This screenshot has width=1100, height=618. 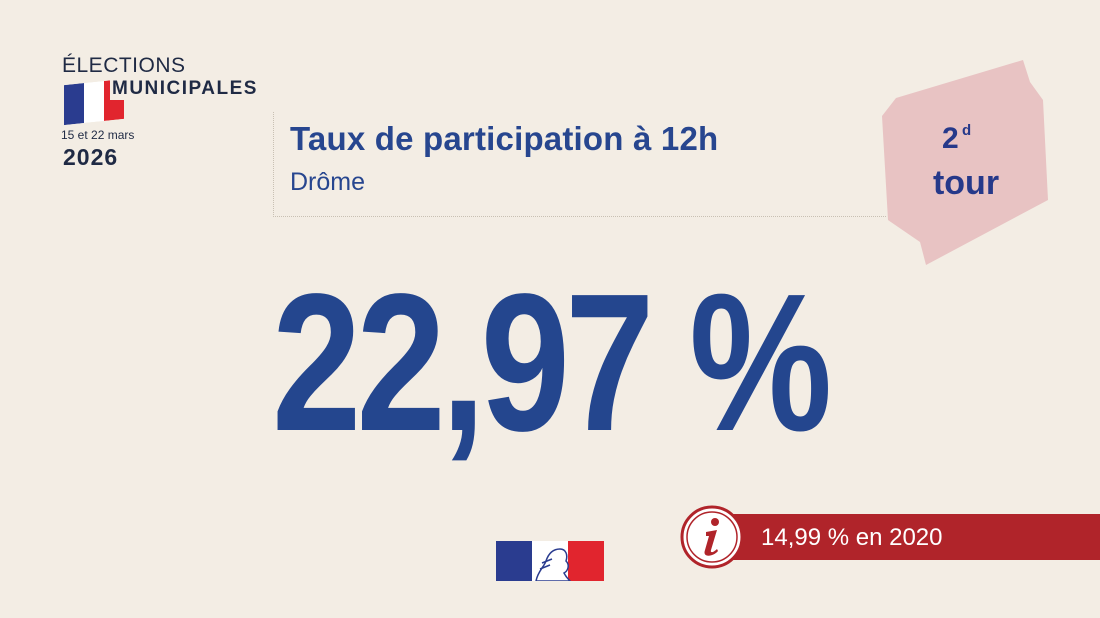 I want to click on badge-number: 2, so click(x=950, y=138).